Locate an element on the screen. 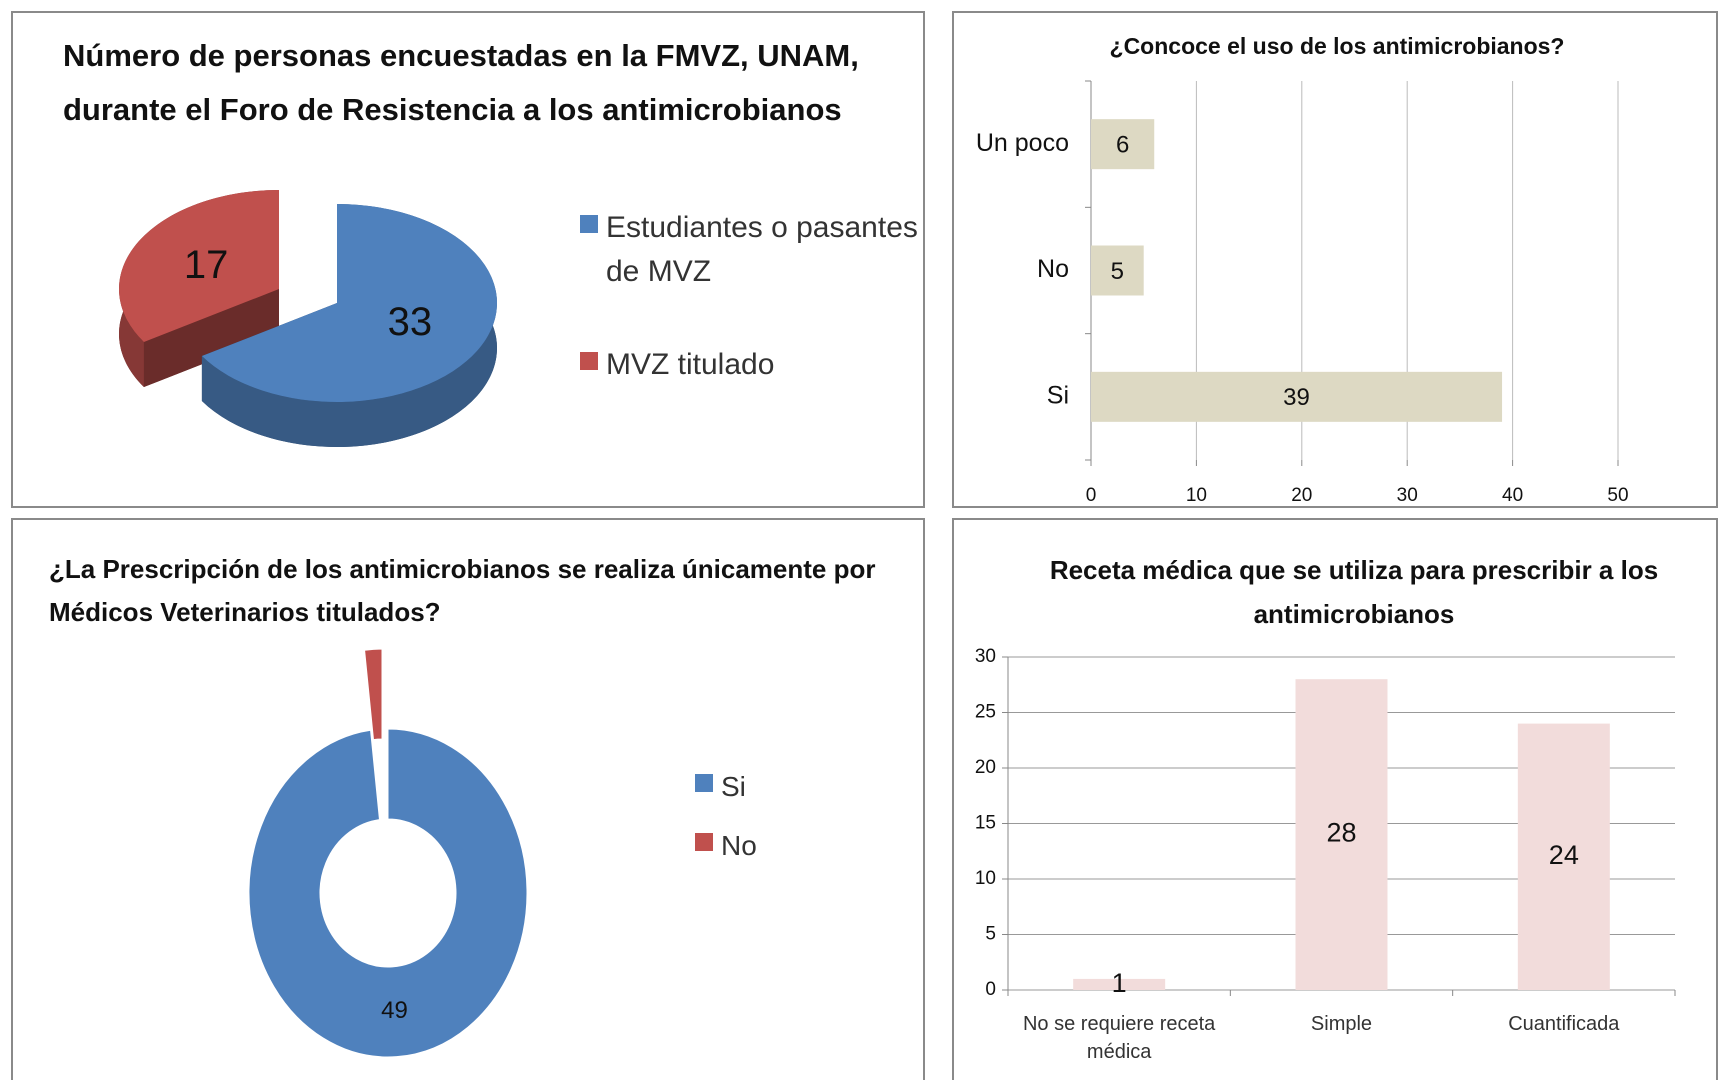  y-tick-label: Si is located at coordinates (1058, 395).